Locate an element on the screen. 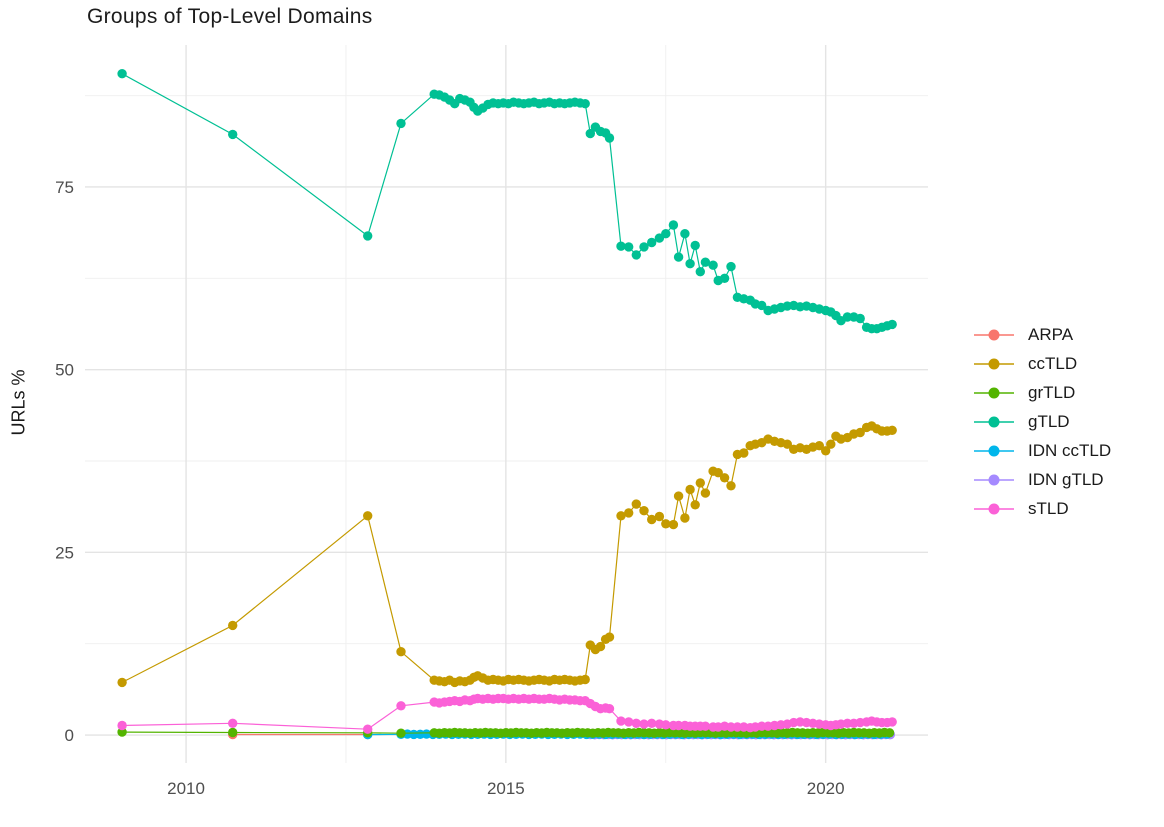 The image size is (1164, 827). legend-label-idn-gtld: IDN gTLD is located at coordinates (1066, 479).